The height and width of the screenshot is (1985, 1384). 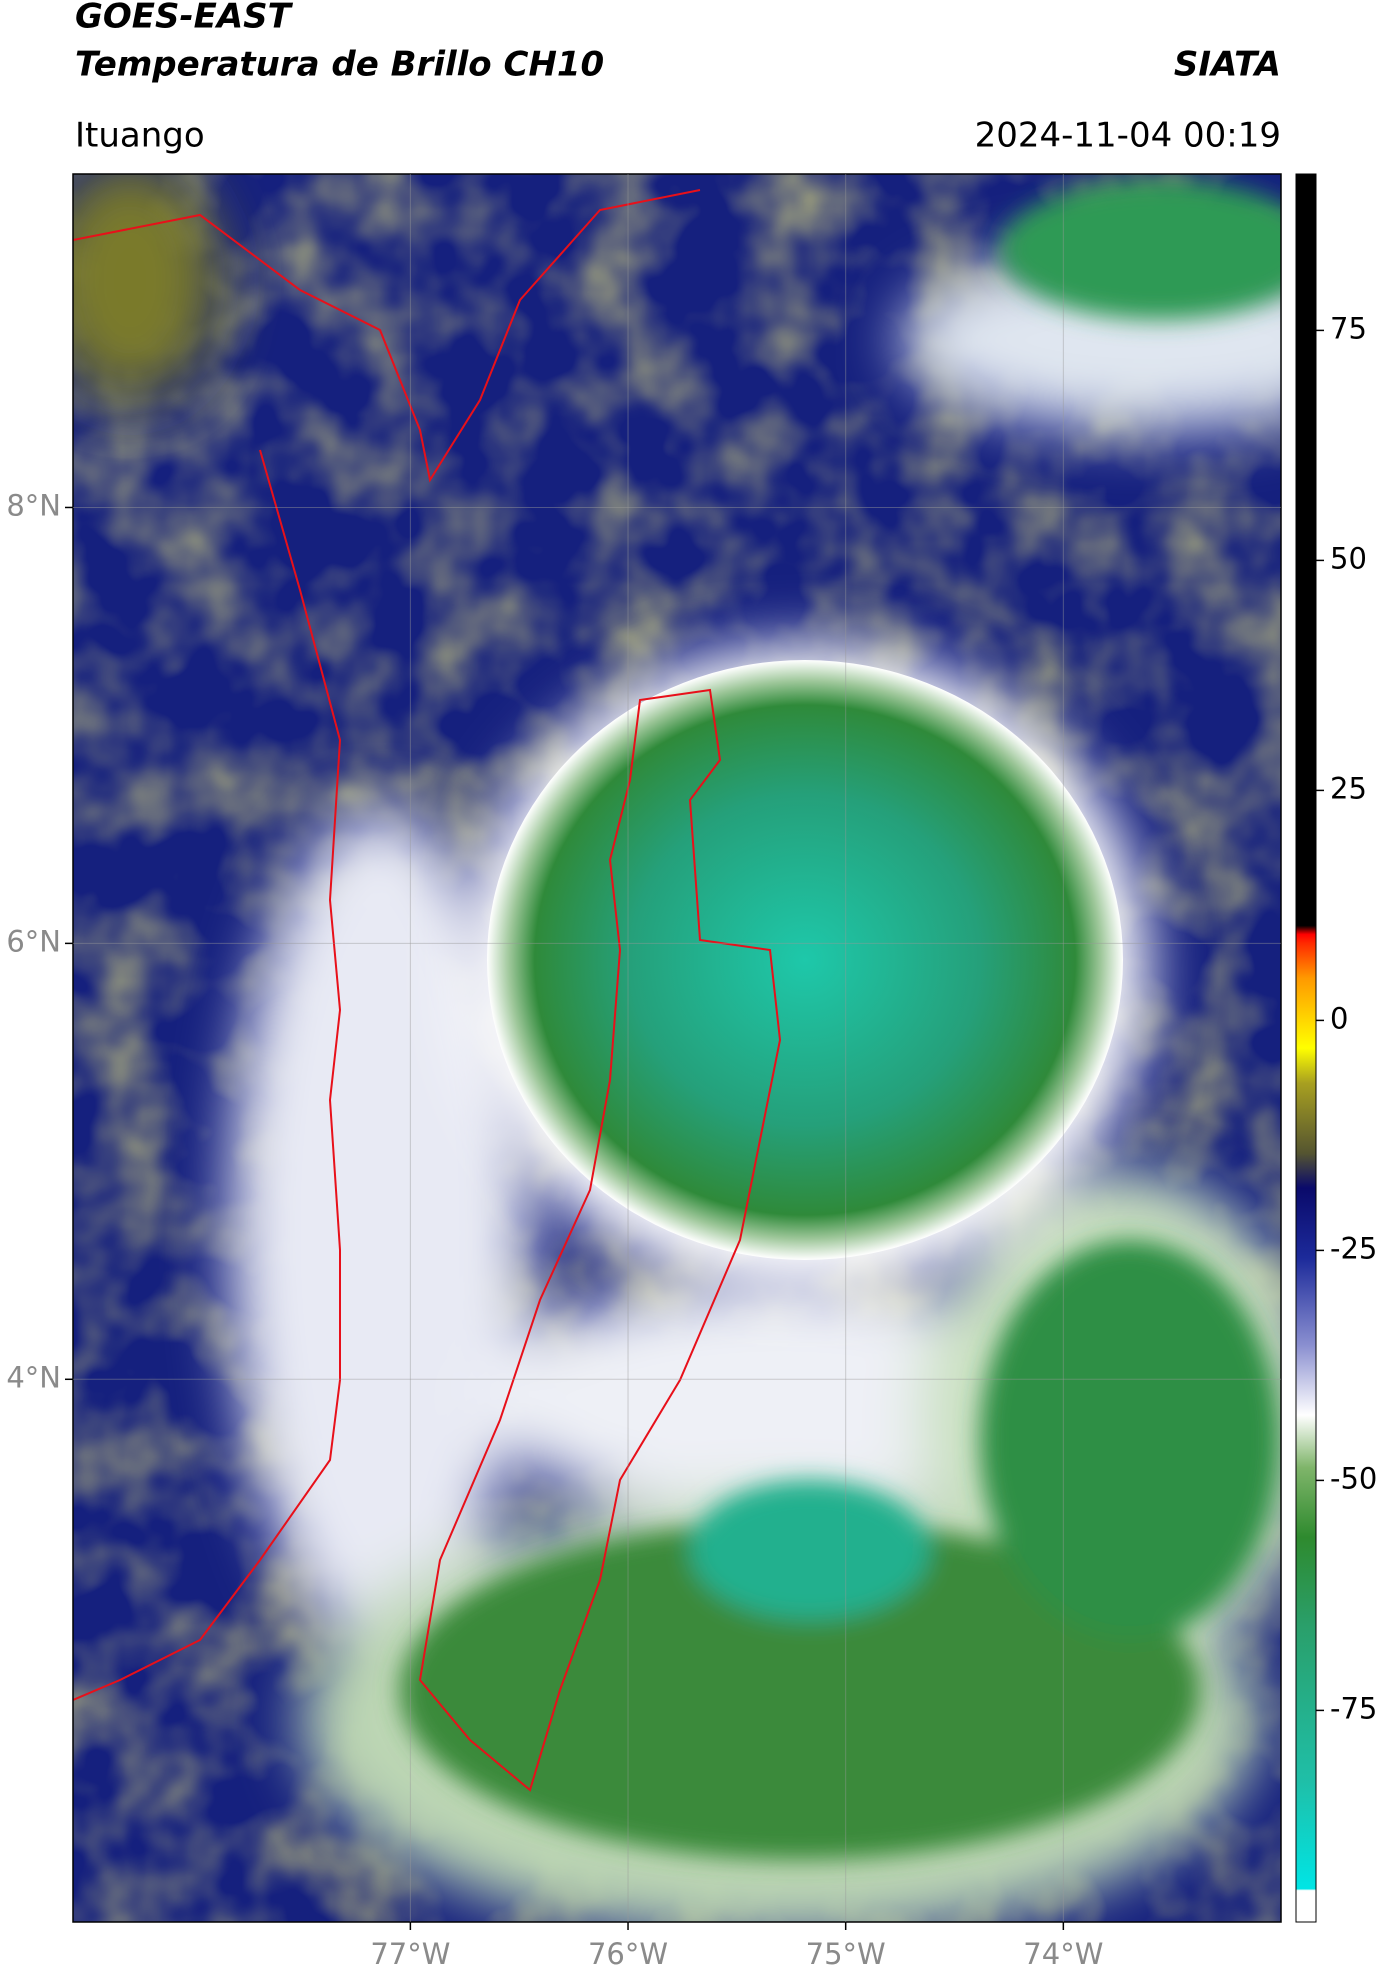 What do you see at coordinates (1348, 788) in the screenshot?
I see `colorbar-tick-label: 25` at bounding box center [1348, 788].